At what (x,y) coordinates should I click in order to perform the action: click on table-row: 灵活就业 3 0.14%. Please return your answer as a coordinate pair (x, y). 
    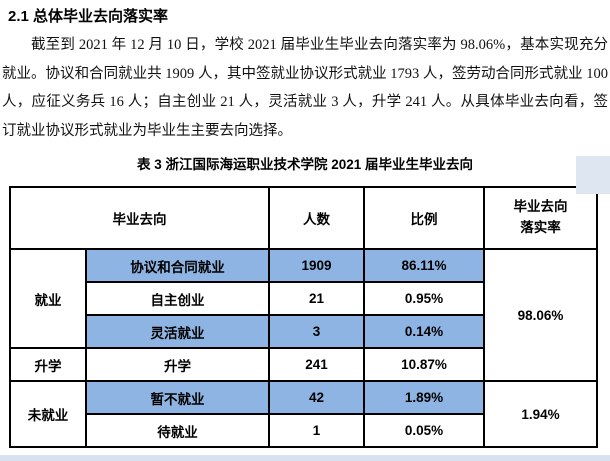
    Looking at the image, I should click on (303, 331).